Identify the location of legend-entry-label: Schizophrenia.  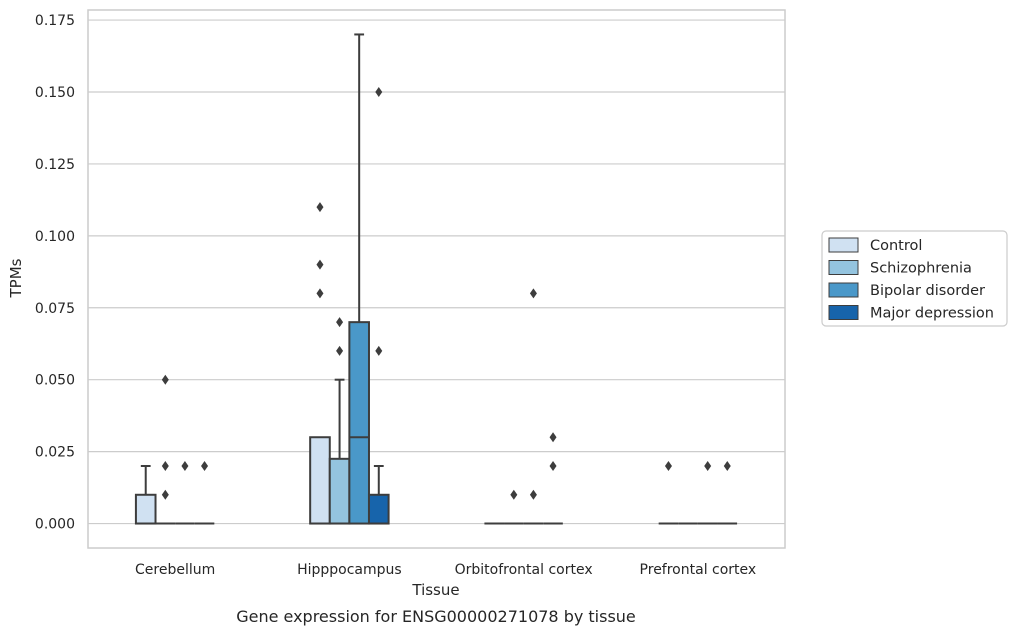
(921, 269).